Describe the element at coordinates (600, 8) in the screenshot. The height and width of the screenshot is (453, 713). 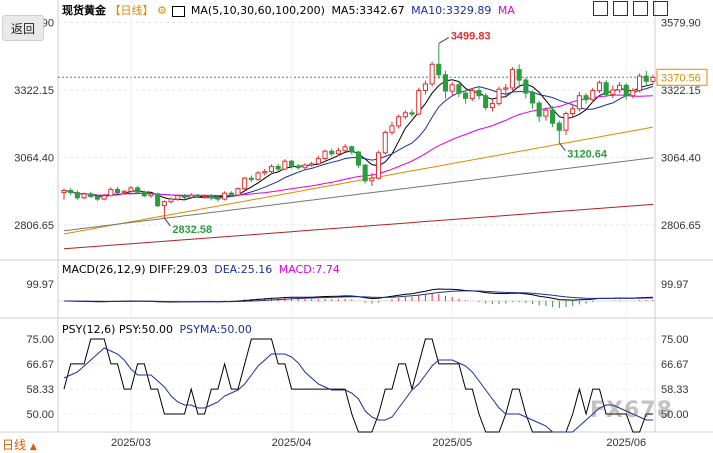
I see `grid-icon` at that location.